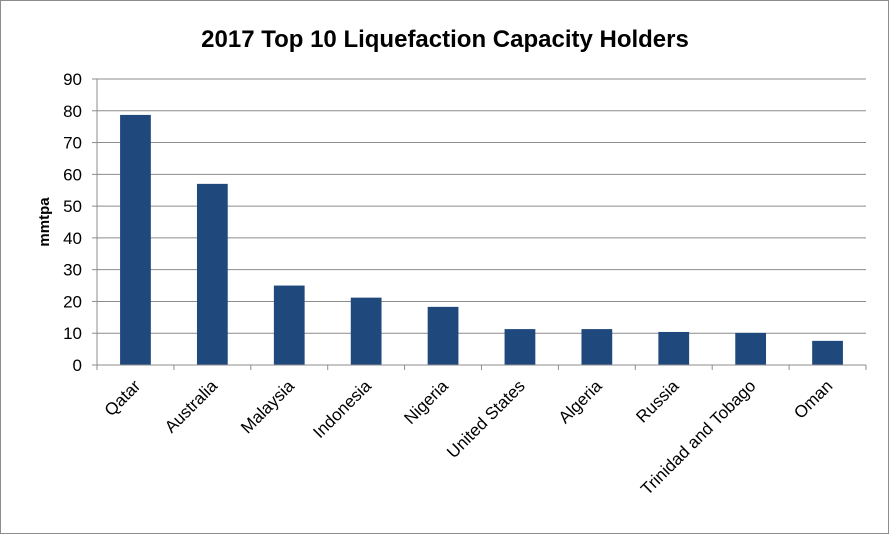 The width and height of the screenshot is (889, 534). What do you see at coordinates (72, 206) in the screenshot?
I see `y-tick-label: 50` at bounding box center [72, 206].